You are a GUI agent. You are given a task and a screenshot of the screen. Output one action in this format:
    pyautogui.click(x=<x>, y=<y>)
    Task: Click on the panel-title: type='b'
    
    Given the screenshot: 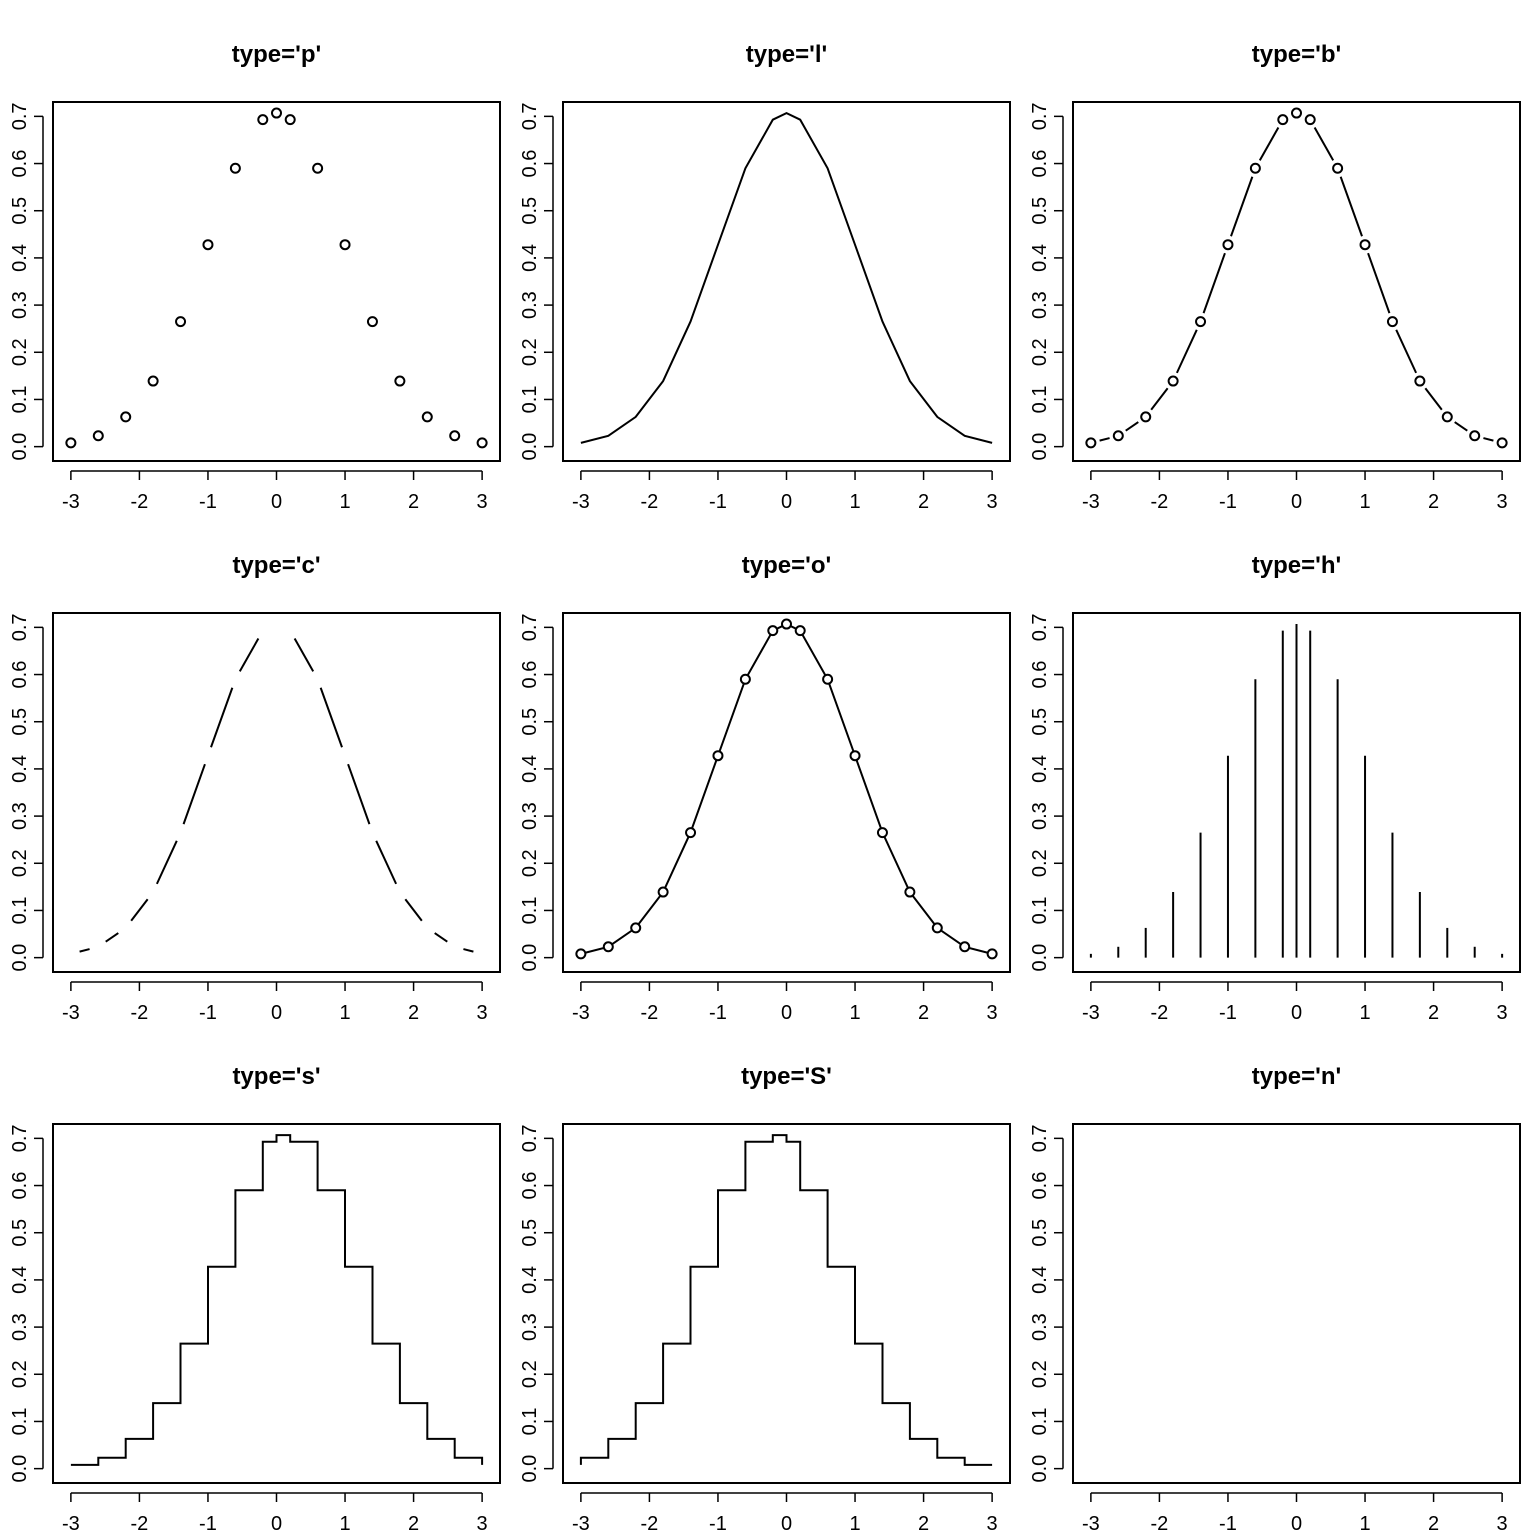 What is the action you would take?
    pyautogui.click(x=1296, y=54)
    